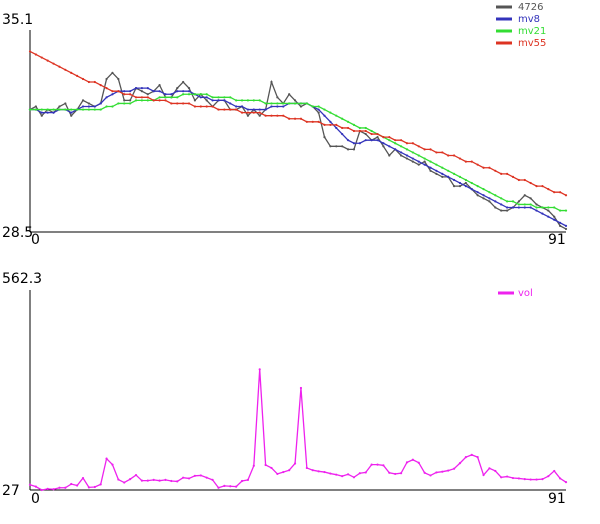 Image resolution: width=600 pixels, height=524 pixels. What do you see at coordinates (35, 240) in the screenshot?
I see `price-x-tick-start: 0` at bounding box center [35, 240].